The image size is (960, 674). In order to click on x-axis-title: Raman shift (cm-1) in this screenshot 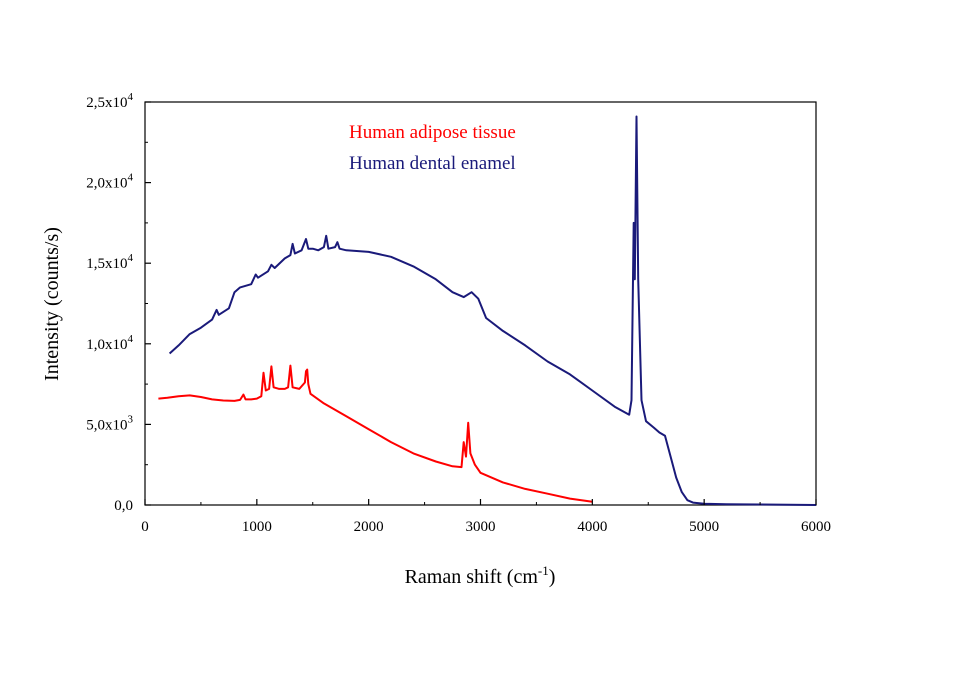, I will do `click(480, 575)`.